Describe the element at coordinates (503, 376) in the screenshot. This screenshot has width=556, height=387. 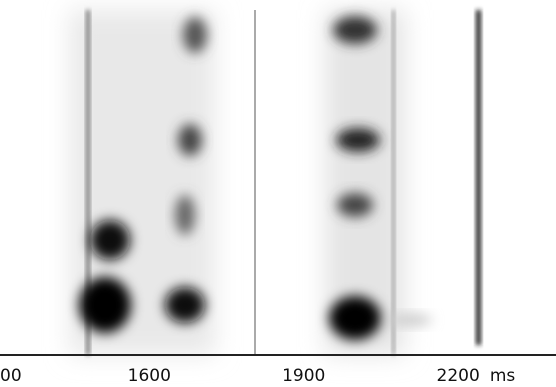
I see `x-axis-unit: ms` at that location.